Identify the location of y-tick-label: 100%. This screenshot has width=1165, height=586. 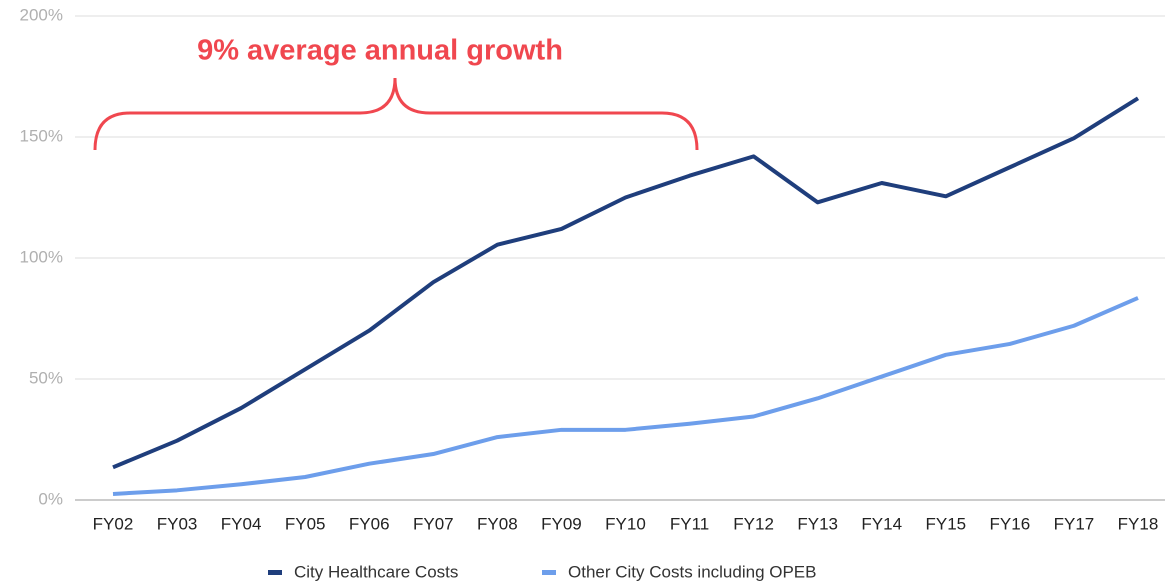
(41, 256).